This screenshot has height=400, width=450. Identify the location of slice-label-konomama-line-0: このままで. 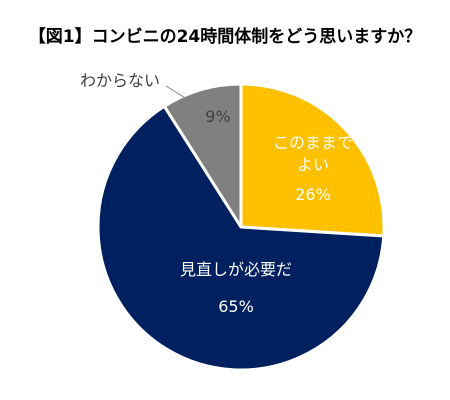
(313, 142).